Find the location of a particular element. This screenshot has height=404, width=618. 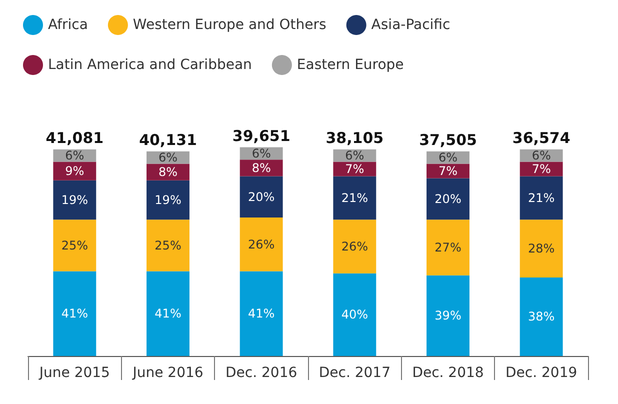

annotation: 37,505 is located at coordinates (448, 139).